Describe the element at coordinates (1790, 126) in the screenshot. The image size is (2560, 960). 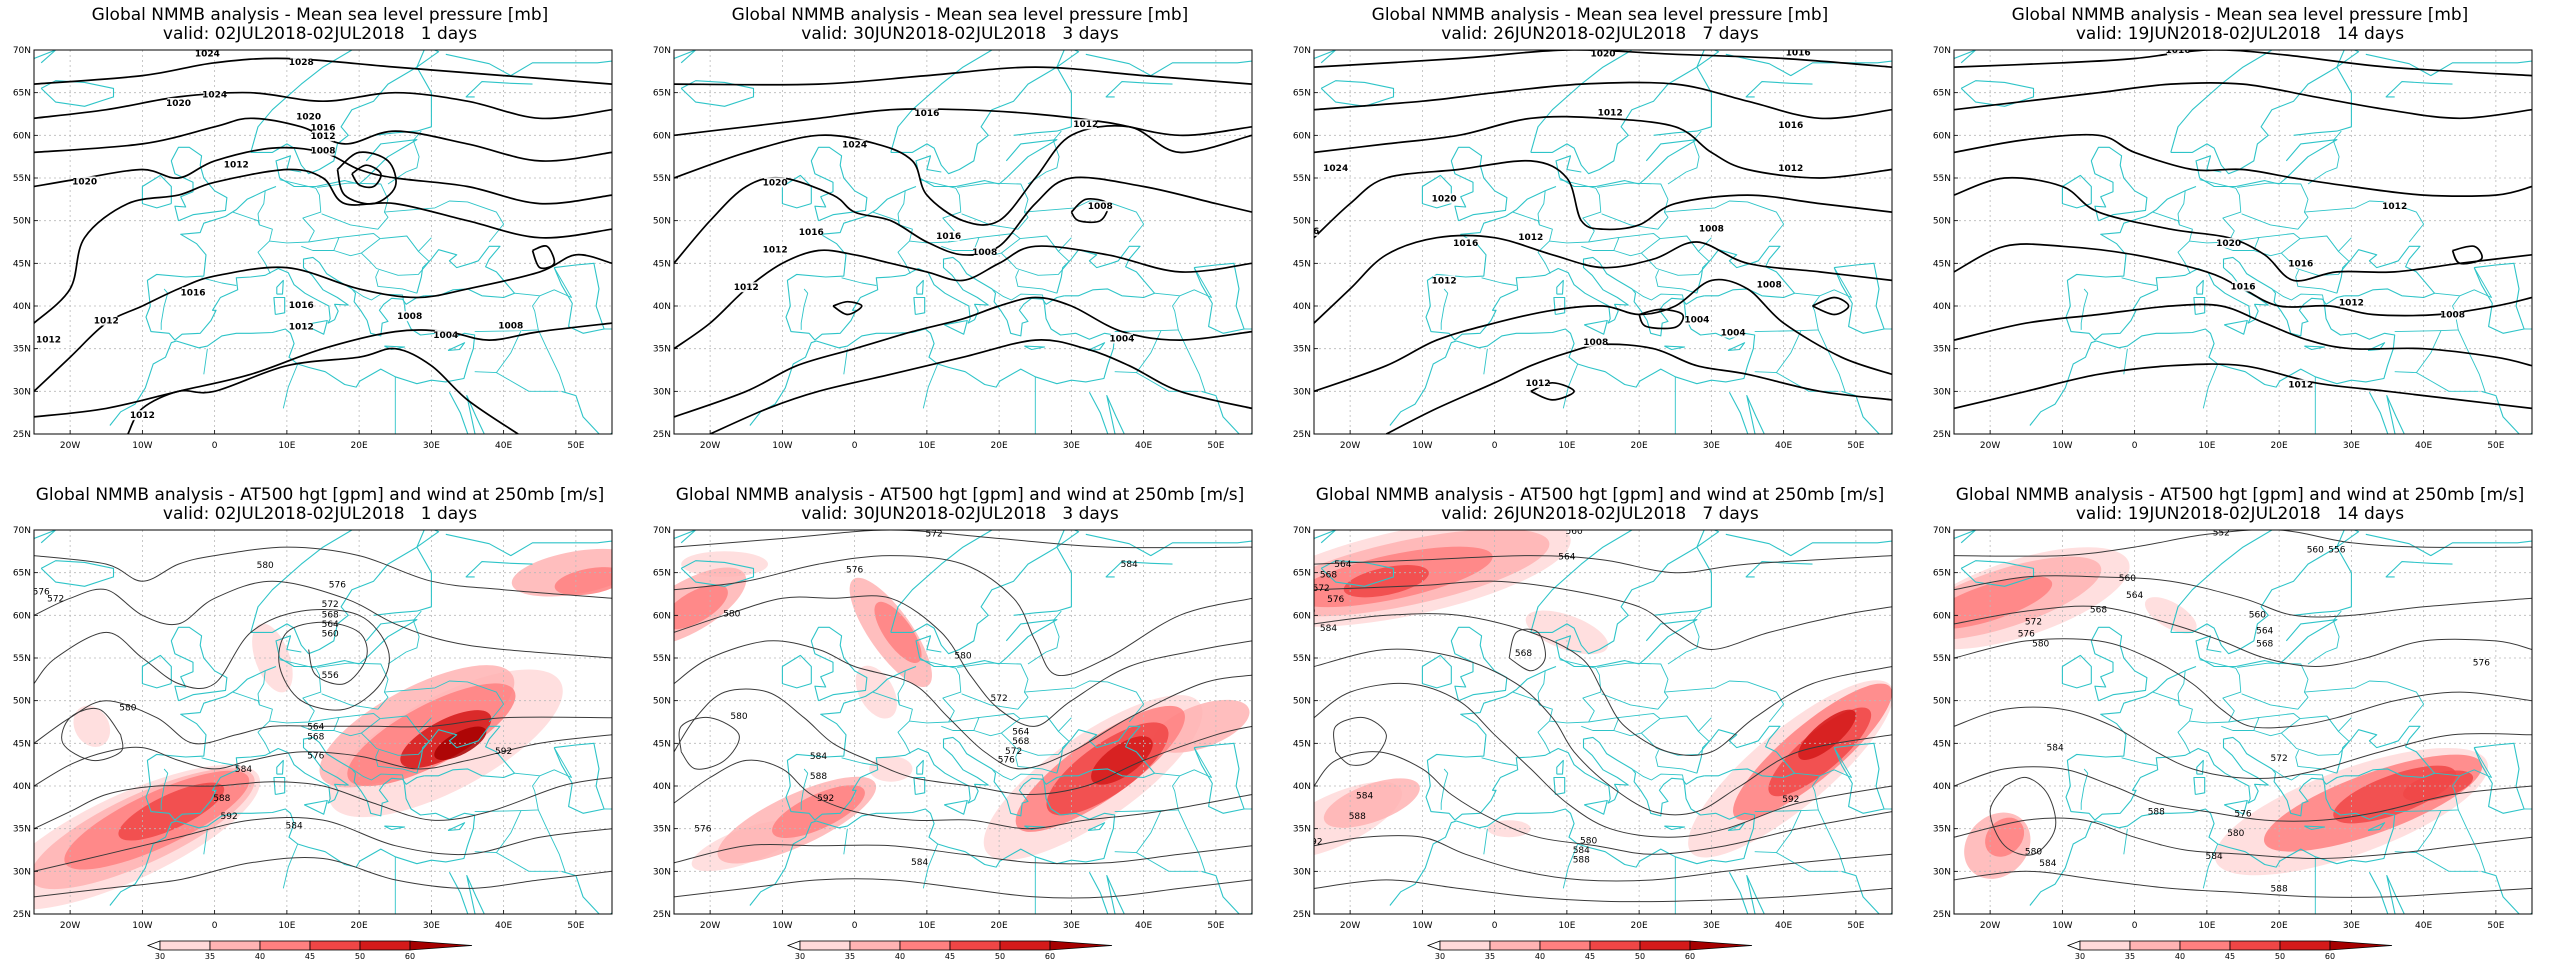
I see `contour-label: 1016` at that location.